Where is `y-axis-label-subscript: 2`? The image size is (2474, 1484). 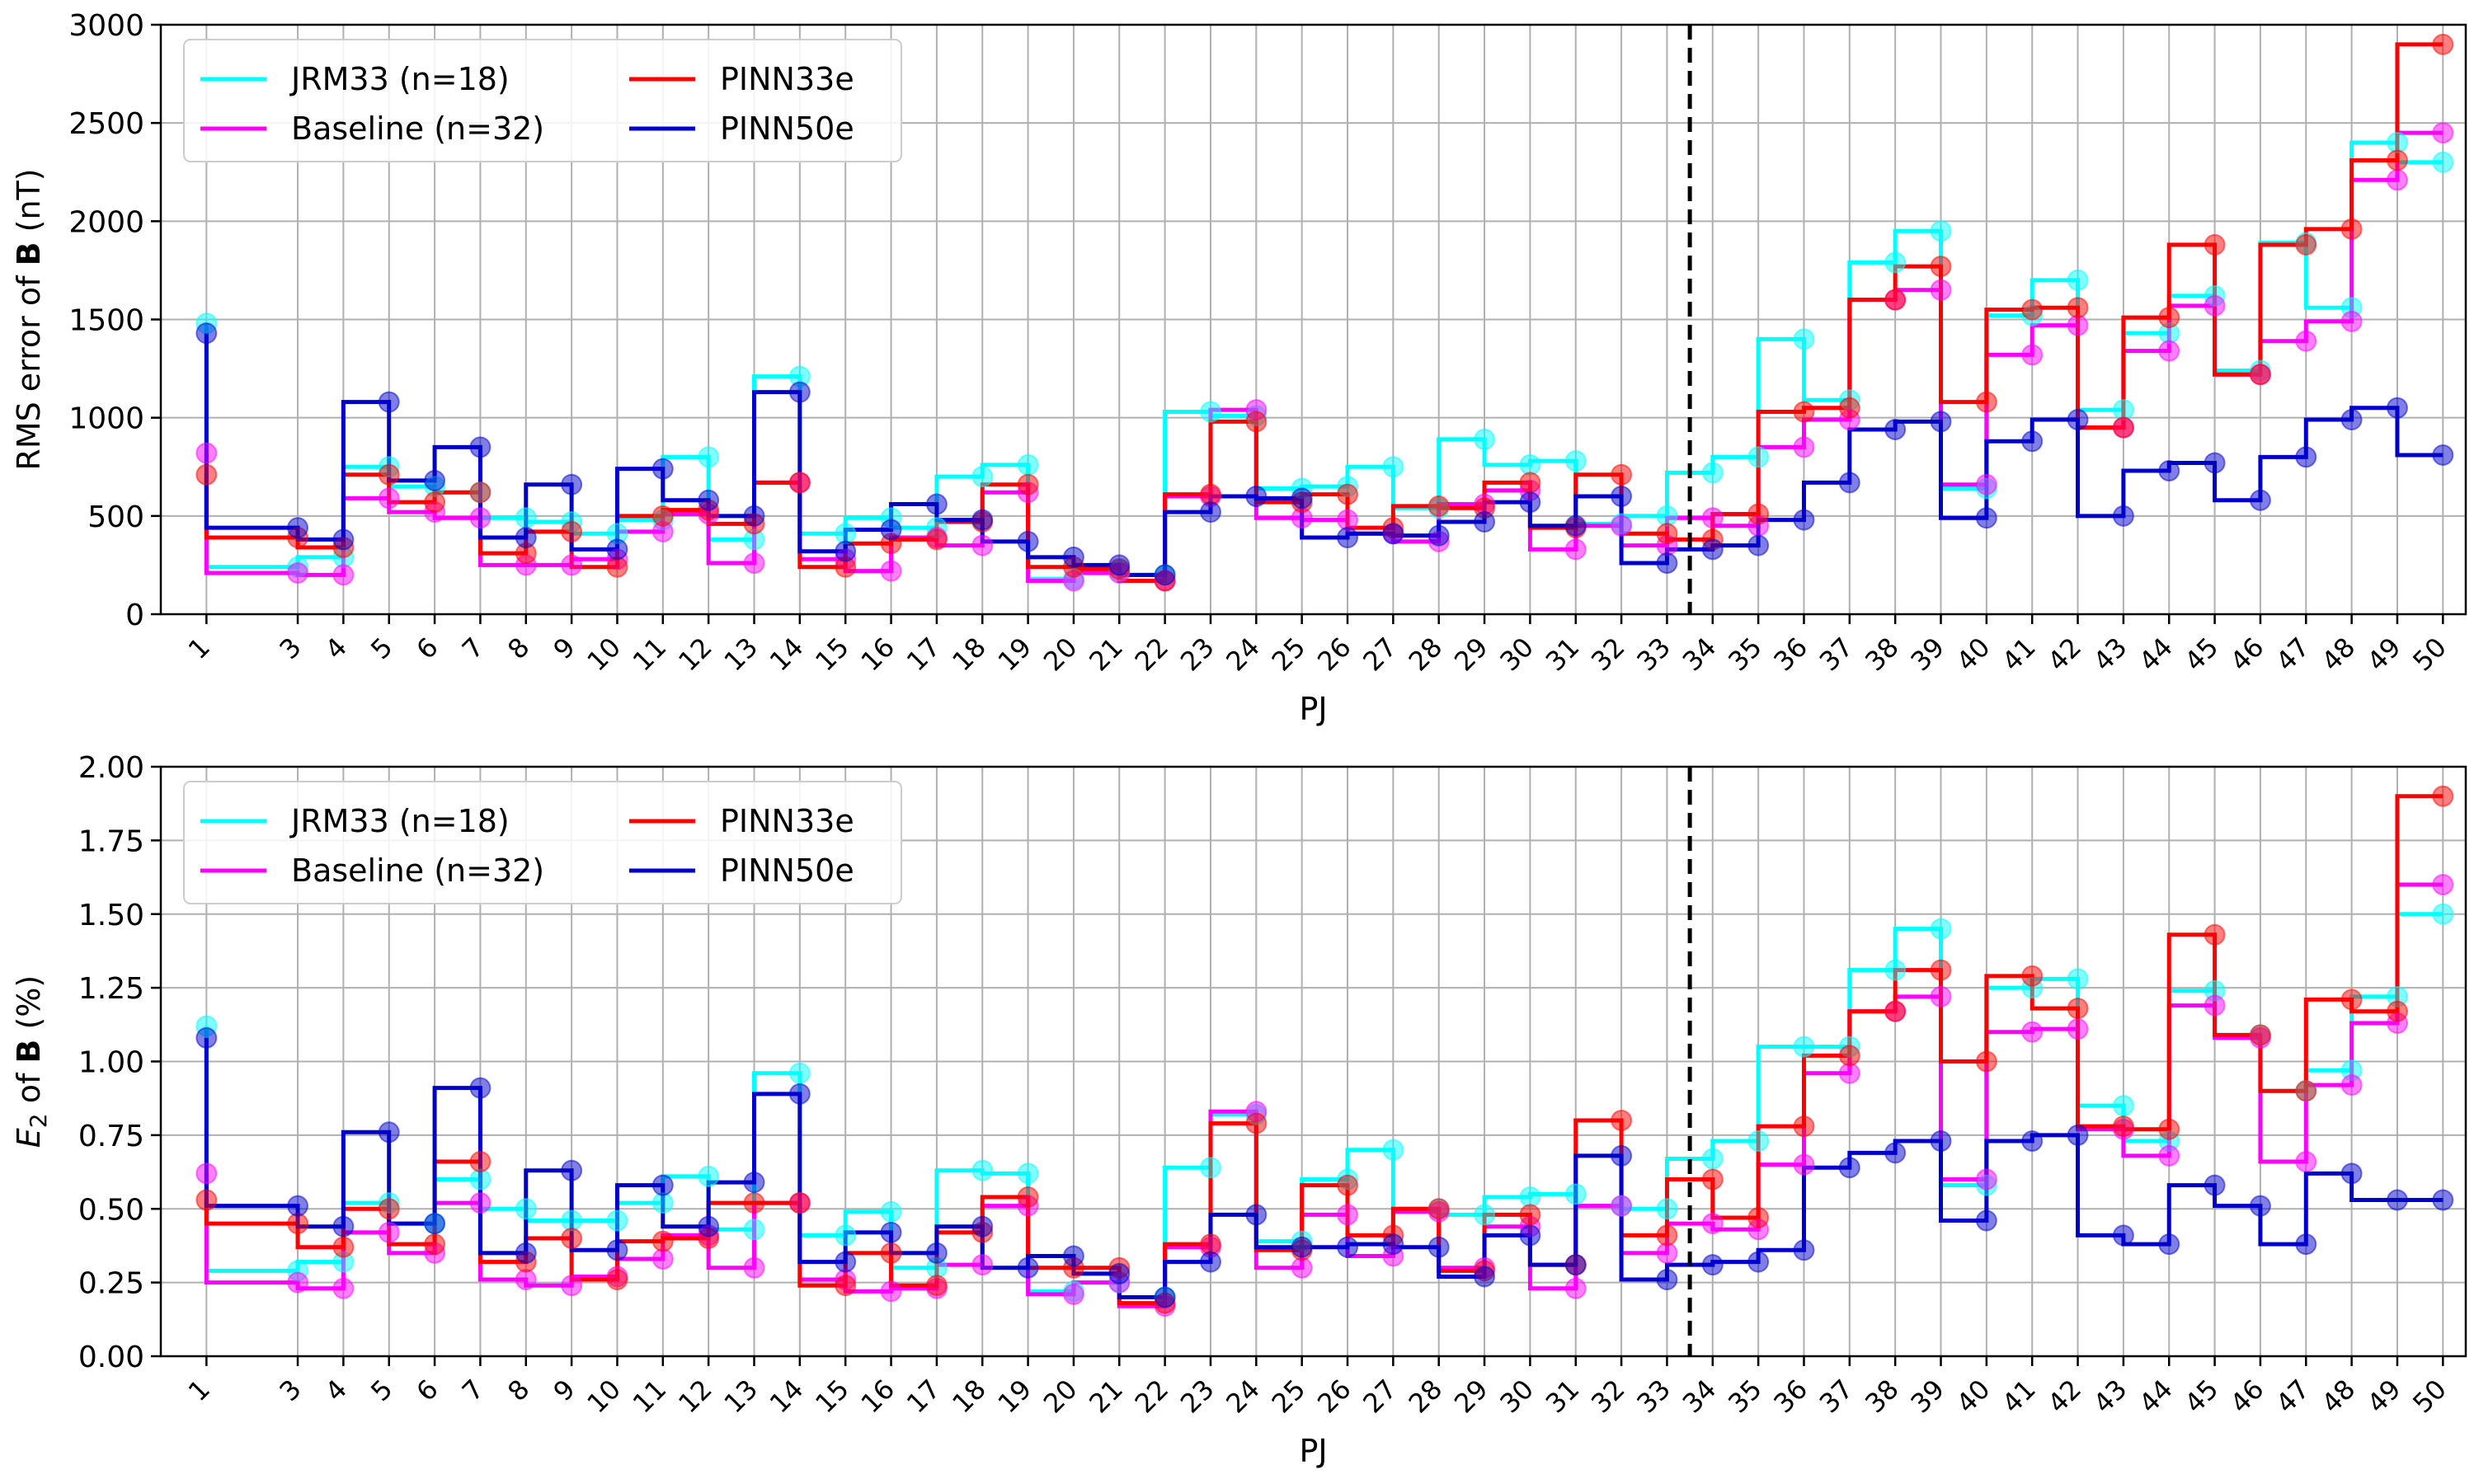 y-axis-label-subscript: 2 is located at coordinates (38, 1120).